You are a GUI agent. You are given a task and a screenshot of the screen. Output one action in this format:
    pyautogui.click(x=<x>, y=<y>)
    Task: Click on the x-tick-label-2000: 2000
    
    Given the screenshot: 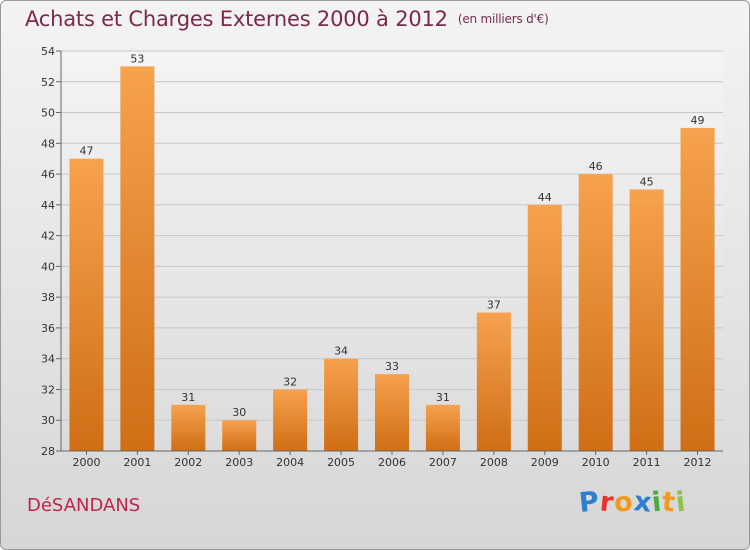 What is the action you would take?
    pyautogui.click(x=86, y=462)
    